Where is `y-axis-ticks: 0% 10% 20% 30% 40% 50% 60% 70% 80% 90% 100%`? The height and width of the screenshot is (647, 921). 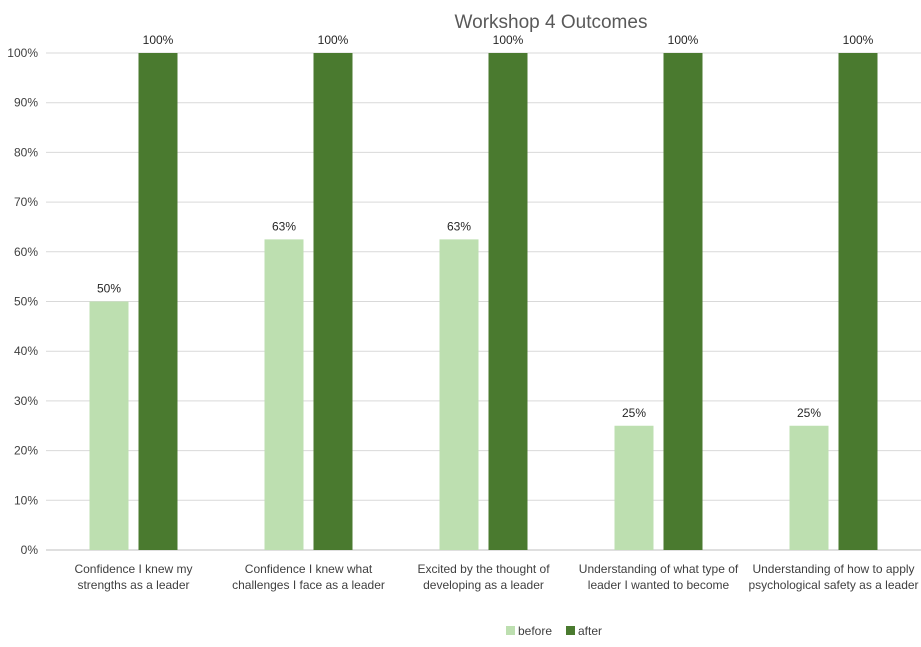 y-axis-ticks: 0% 10% 20% 30% 40% 50% 60% 70% 80% 90% 100% is located at coordinates (22, 301).